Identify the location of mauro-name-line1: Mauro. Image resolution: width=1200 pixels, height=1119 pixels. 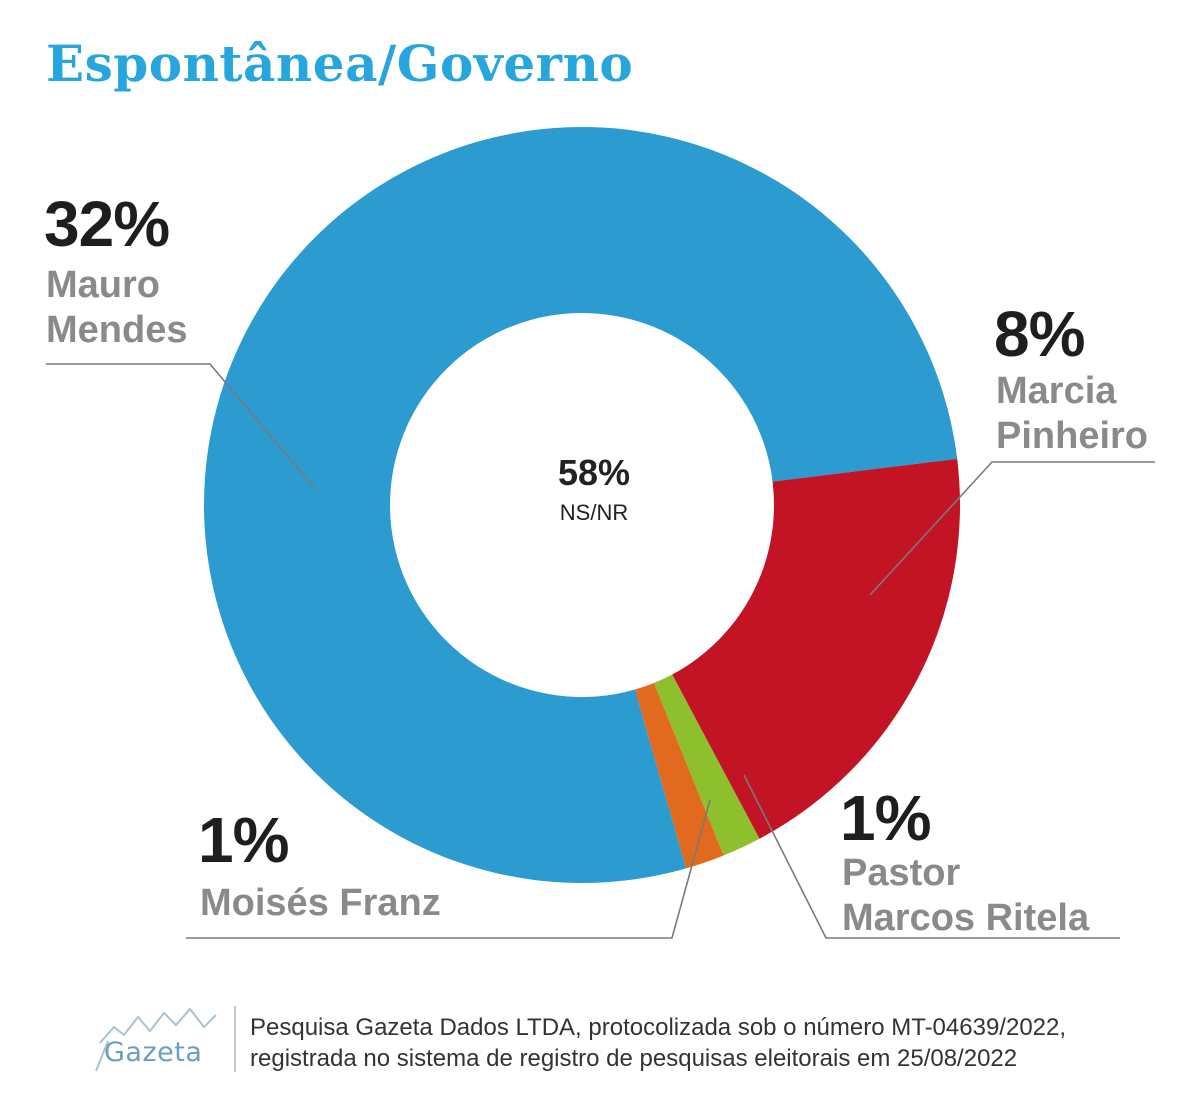
(103, 285).